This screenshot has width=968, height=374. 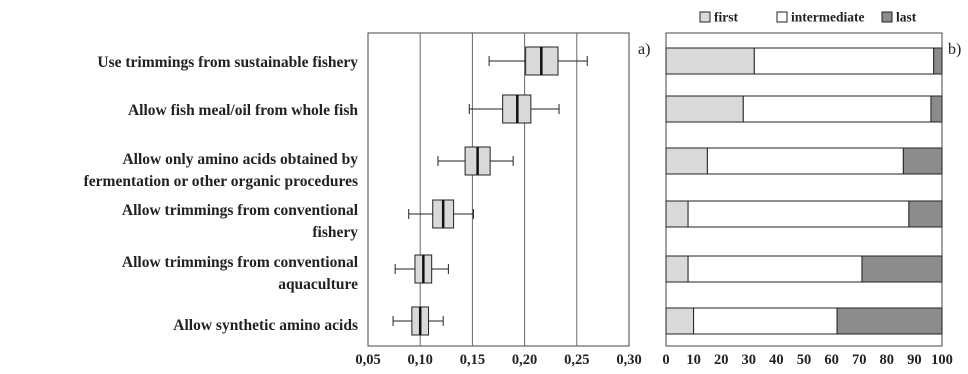 What do you see at coordinates (954, 49) in the screenshot?
I see `panel-label-b: b)` at bounding box center [954, 49].